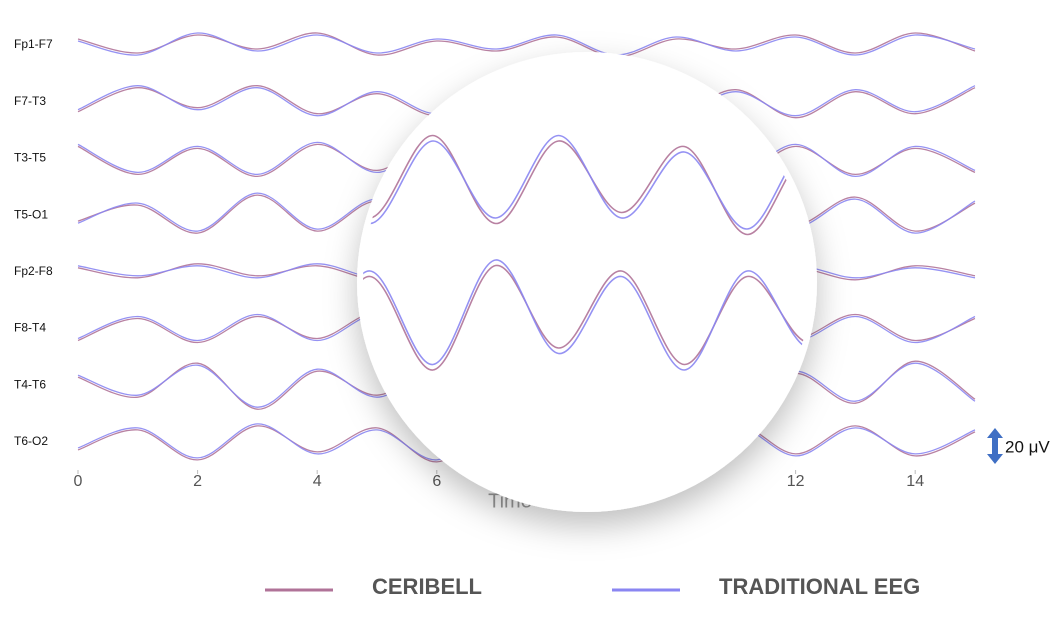 The height and width of the screenshot is (625, 1062). Describe the element at coordinates (317, 481) in the screenshot. I see `x-tick-label: 4` at that location.